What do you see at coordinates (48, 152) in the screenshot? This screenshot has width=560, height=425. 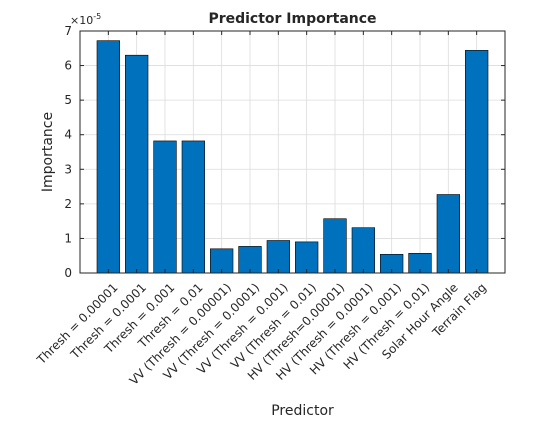 I see `y-axis-label: Importance` at bounding box center [48, 152].